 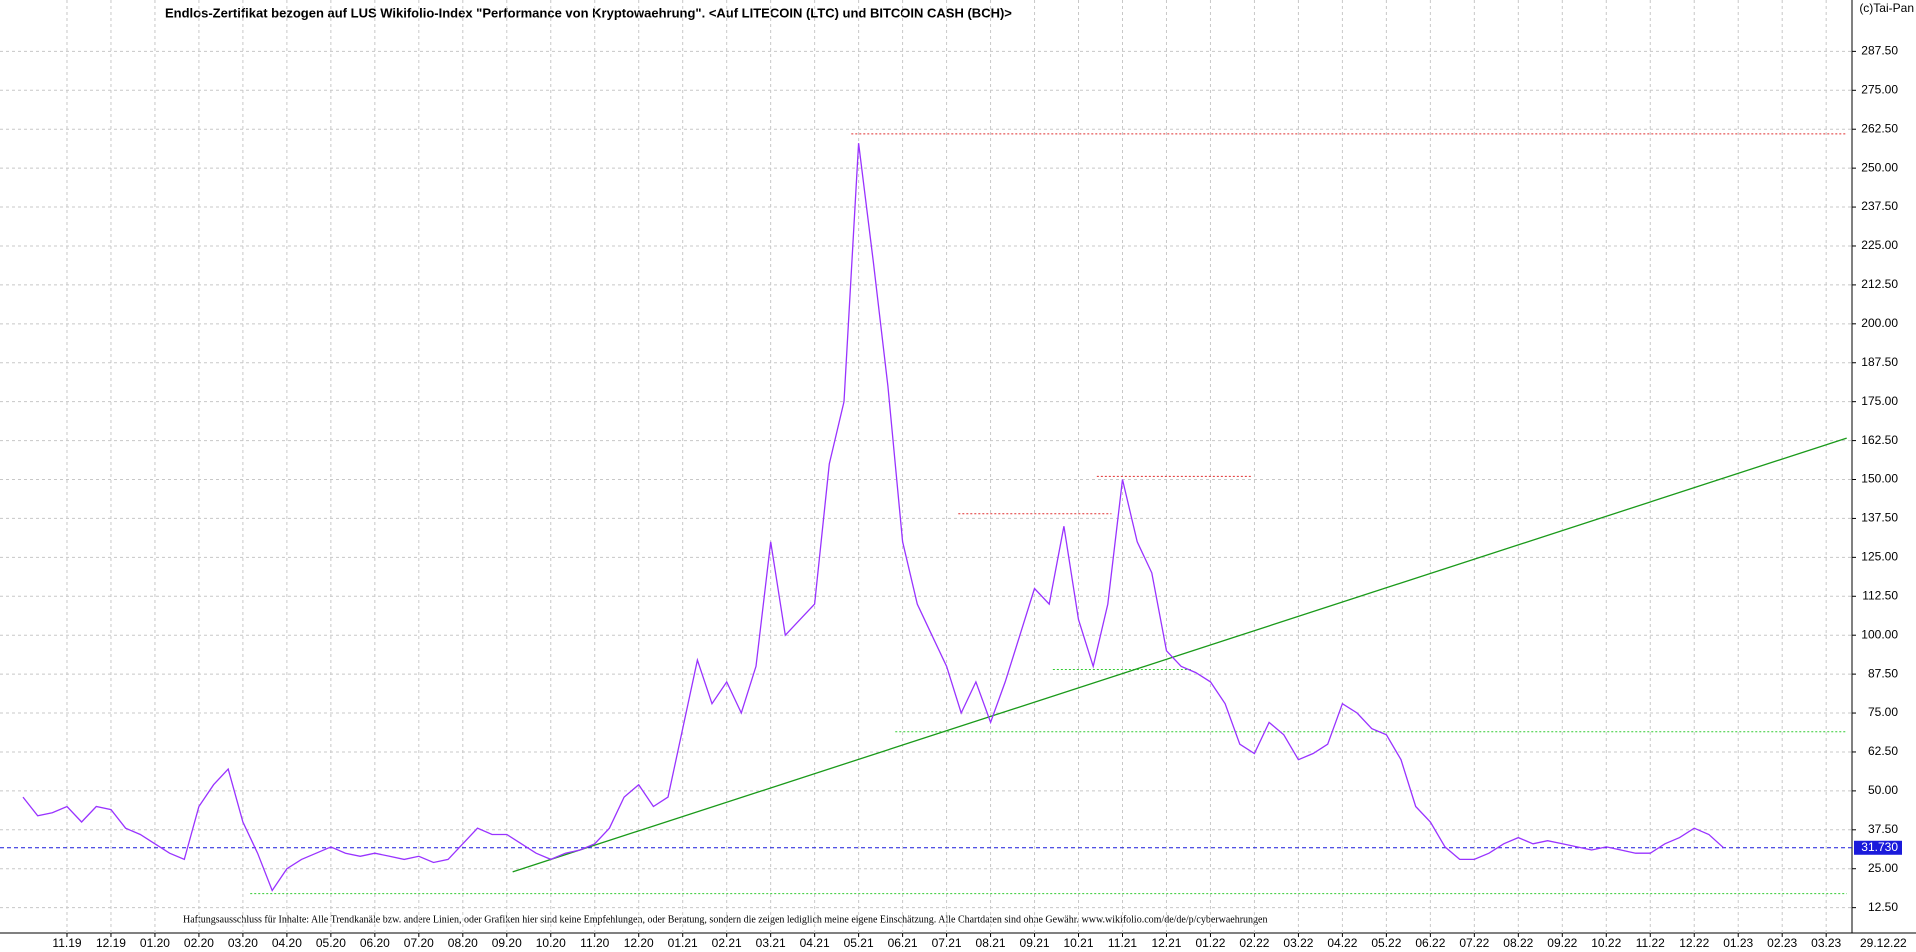 What do you see at coordinates (1883, 751) in the screenshot?
I see `y-tick-label: 62.50` at bounding box center [1883, 751].